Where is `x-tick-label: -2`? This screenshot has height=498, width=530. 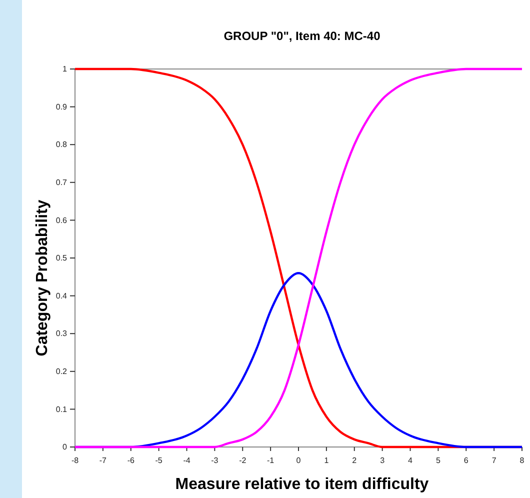 x-tick-label: -2 is located at coordinates (243, 460).